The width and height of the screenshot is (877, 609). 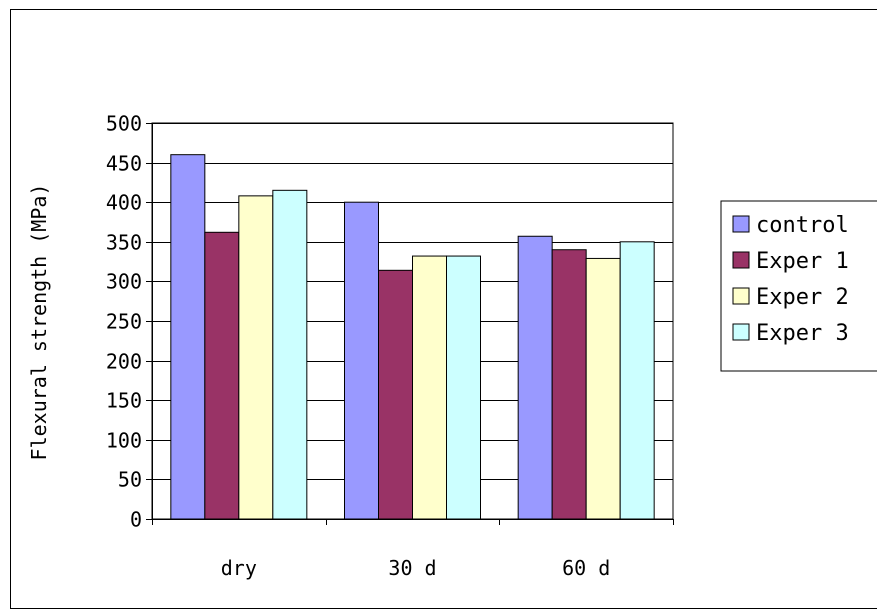 I want to click on legend: control Exper 1 Exper 2 Exper 3, so click(x=798, y=286).